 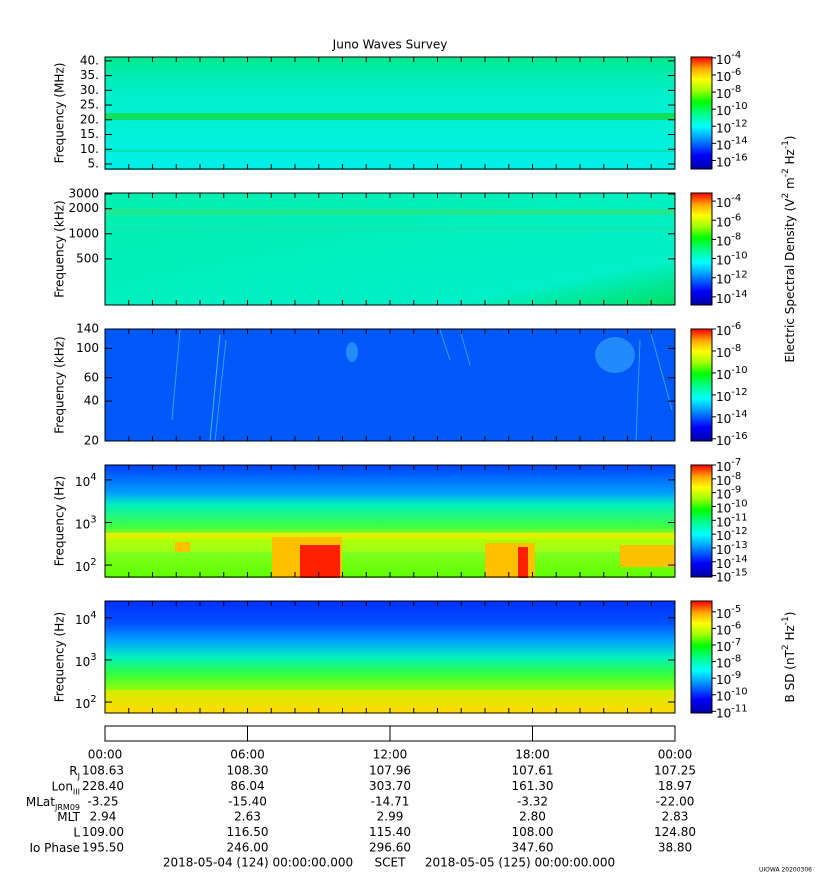 I want to click on colorbar-label-part: -1, so click(x=786, y=144).